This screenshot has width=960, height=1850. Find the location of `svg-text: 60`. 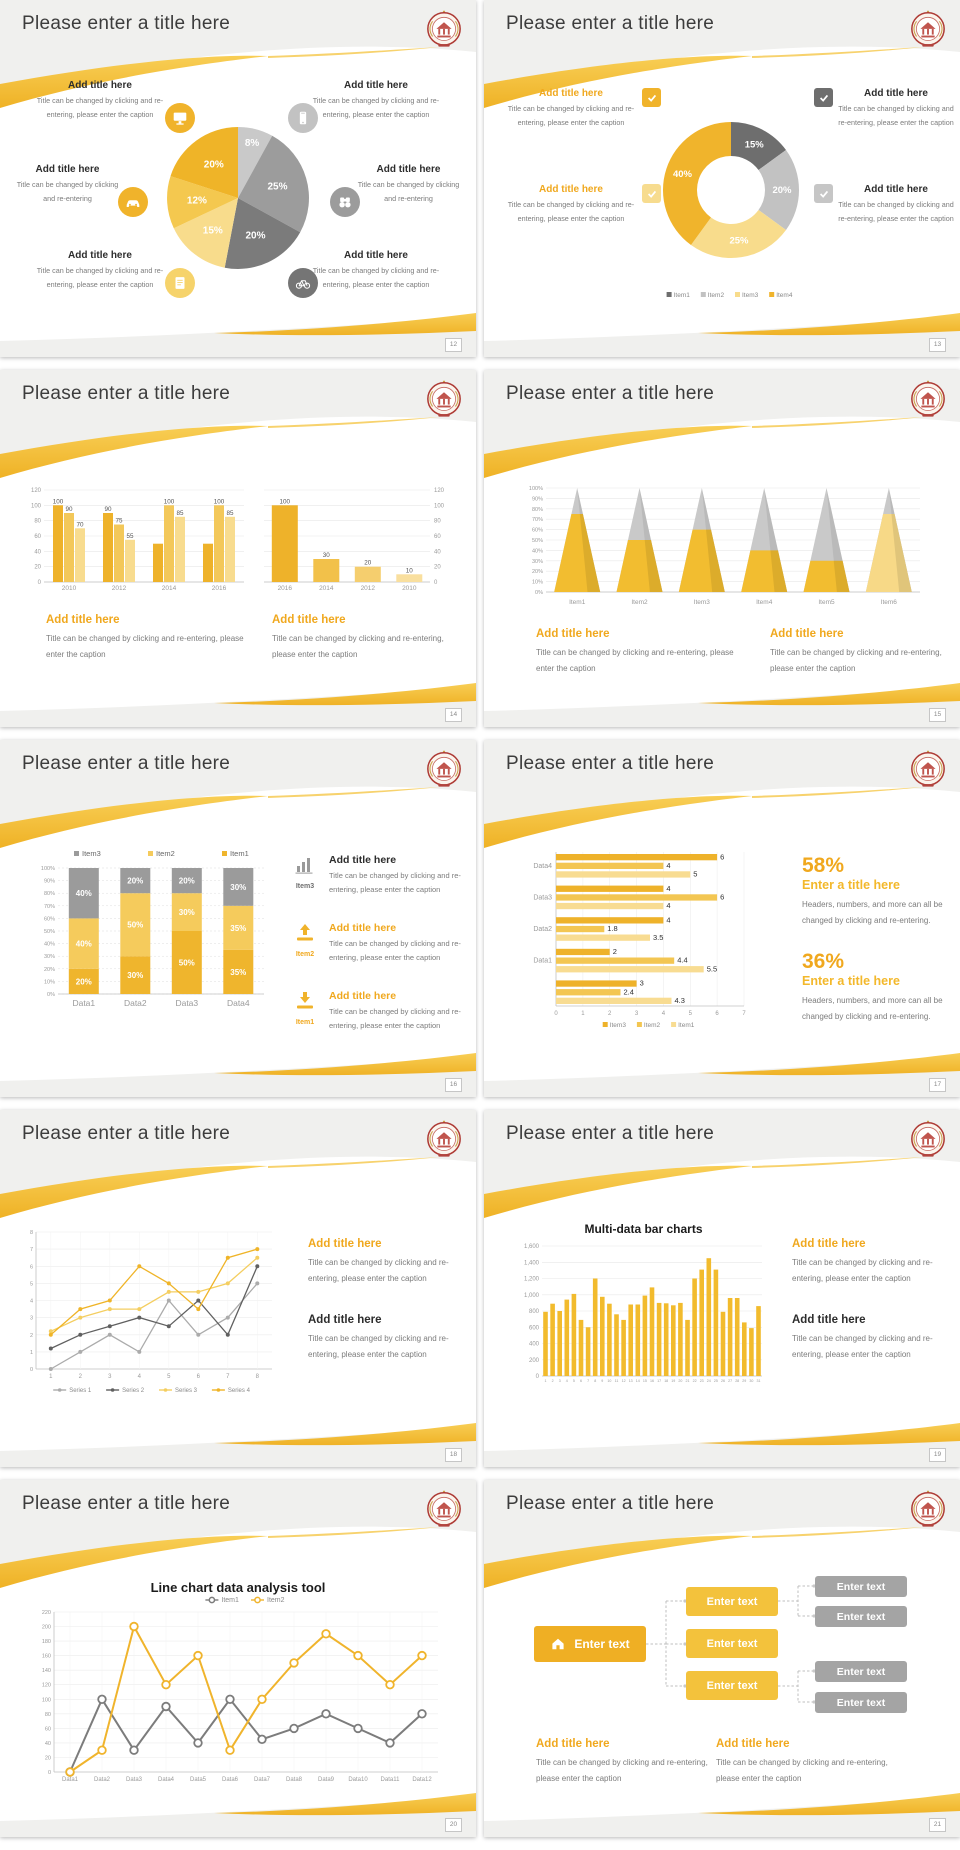

svg-text: 60 is located at coordinates (437, 537).